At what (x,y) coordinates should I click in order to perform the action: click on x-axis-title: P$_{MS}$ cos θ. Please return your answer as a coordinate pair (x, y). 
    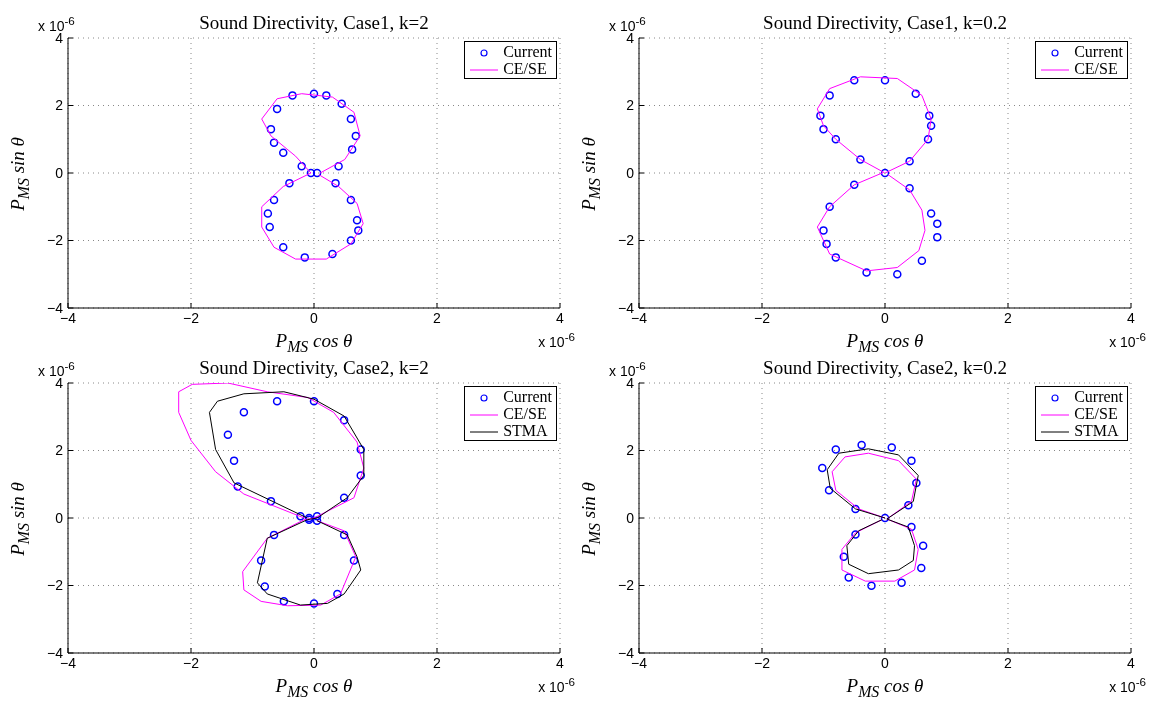
    Looking at the image, I should click on (885, 342).